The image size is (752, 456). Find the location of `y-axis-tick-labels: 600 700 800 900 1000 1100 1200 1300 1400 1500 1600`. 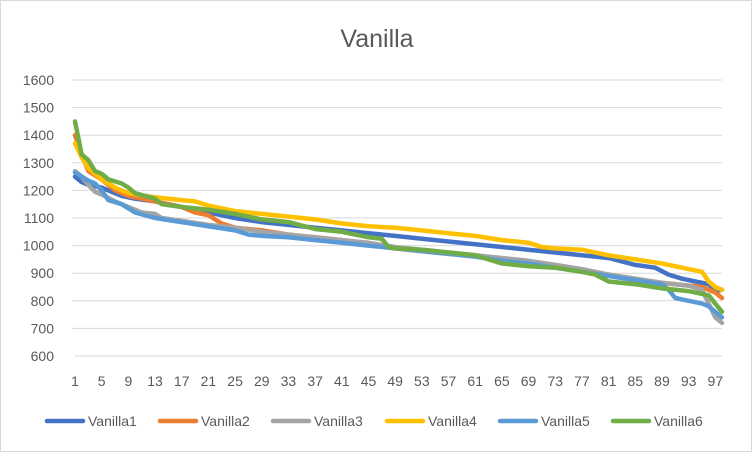

y-axis-tick-labels: 600 700 800 900 1000 1100 1200 1300 1400 1500 1600 is located at coordinates (38, 218).